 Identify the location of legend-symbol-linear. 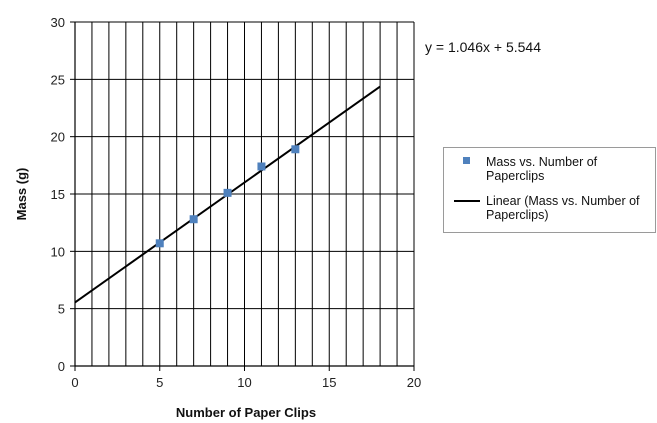
(467, 201).